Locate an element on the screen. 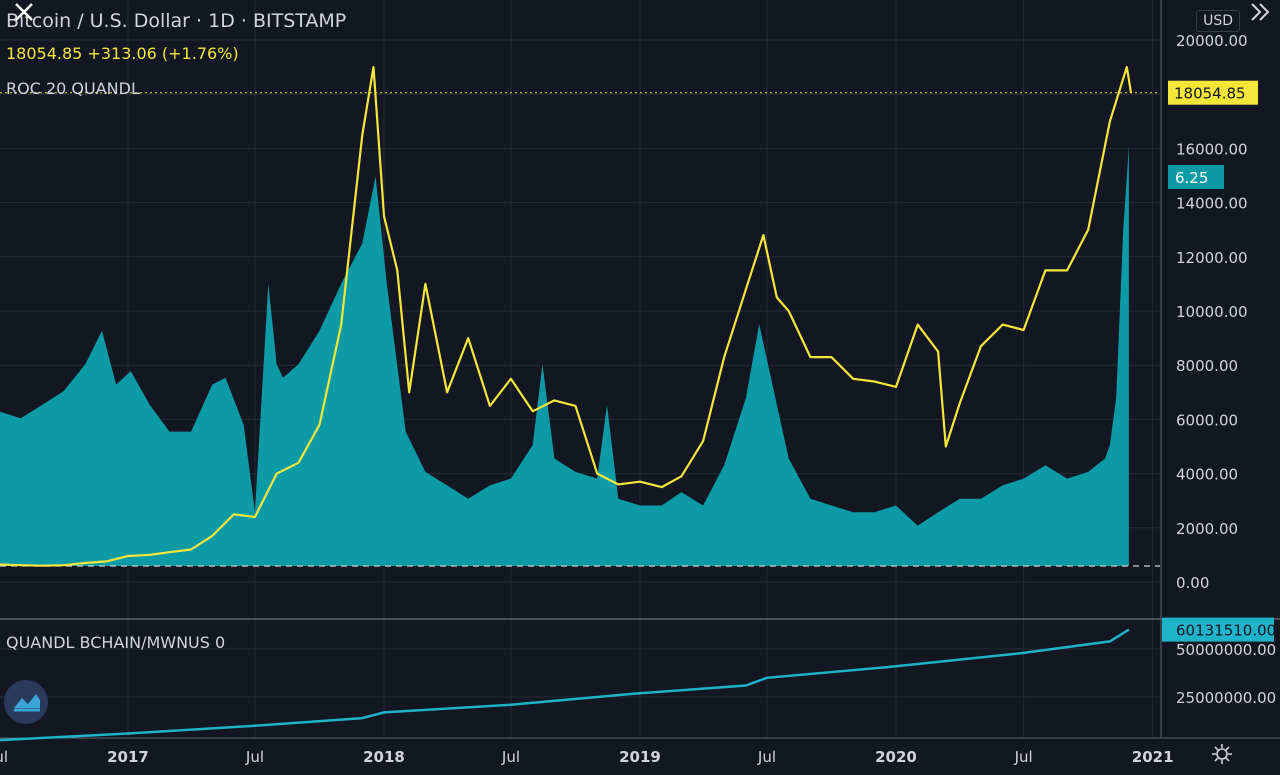 The width and height of the screenshot is (1280, 775). close-icon is located at coordinates (24, 14).